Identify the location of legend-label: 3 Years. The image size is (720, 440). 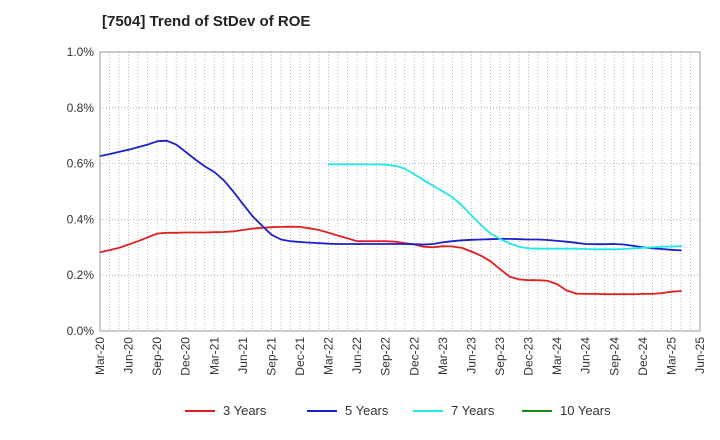
(245, 410).